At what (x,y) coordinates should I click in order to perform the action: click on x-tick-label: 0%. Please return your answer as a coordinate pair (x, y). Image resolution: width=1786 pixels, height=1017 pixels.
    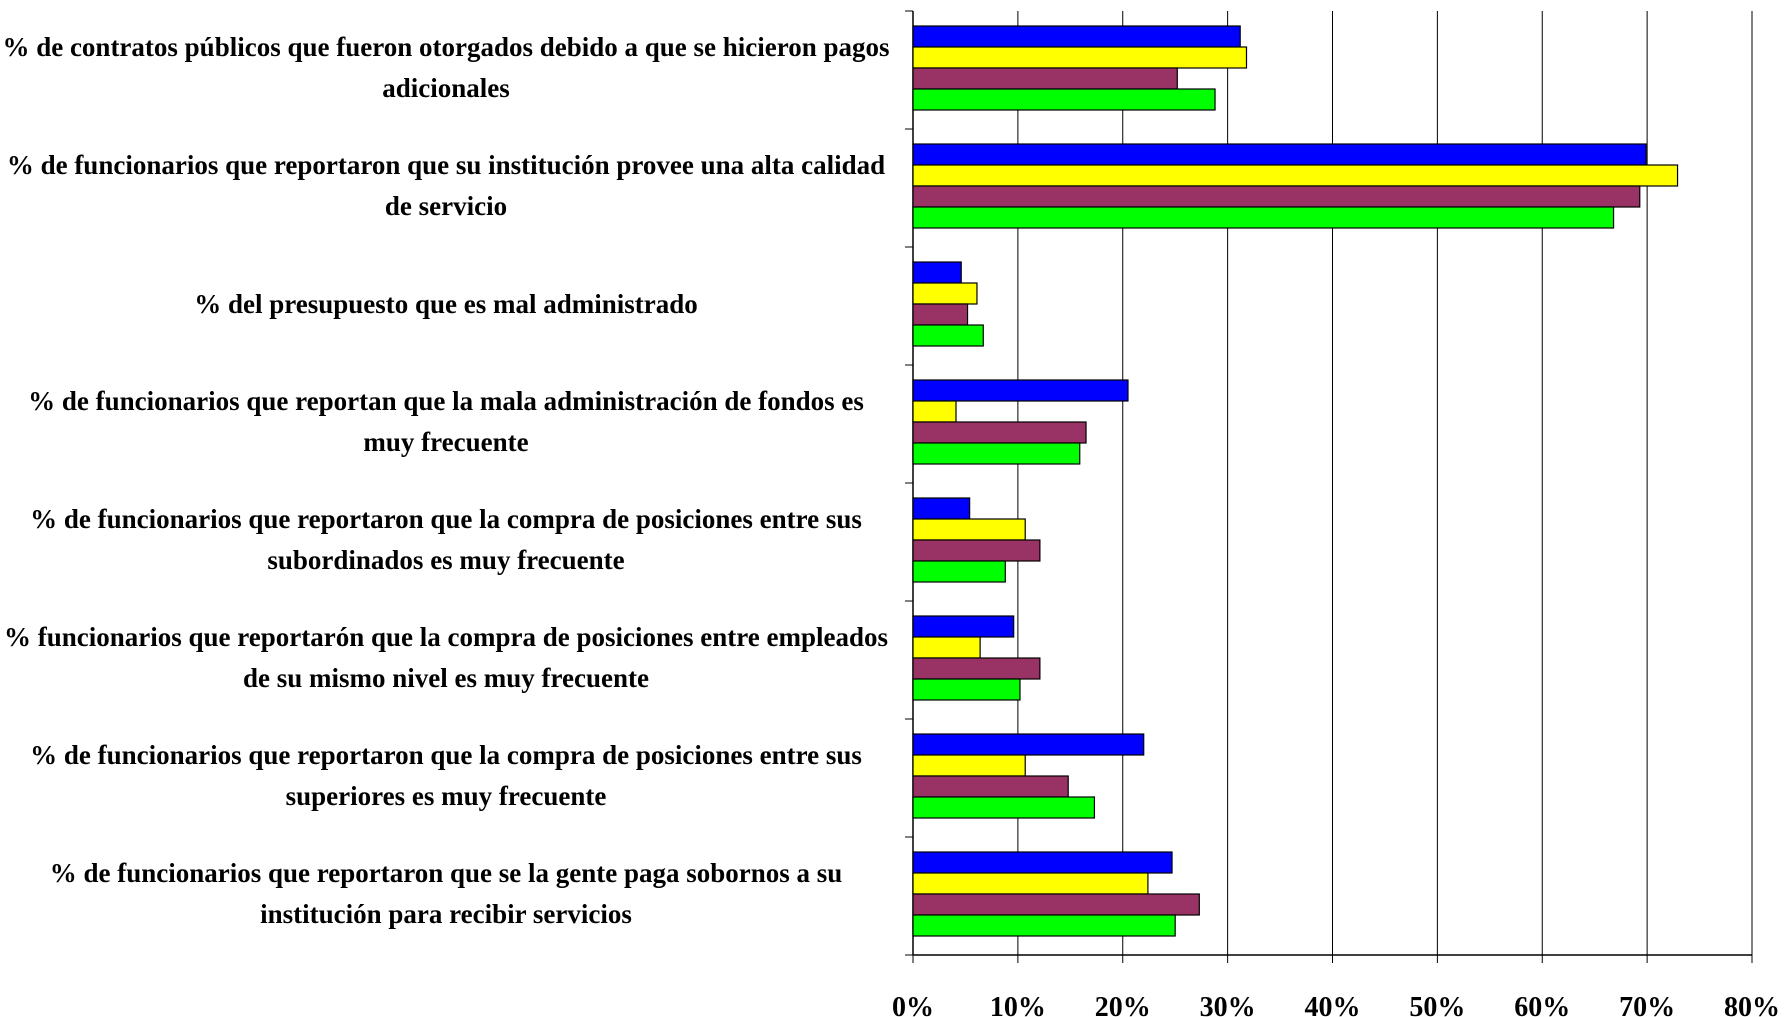
    Looking at the image, I should click on (913, 1004).